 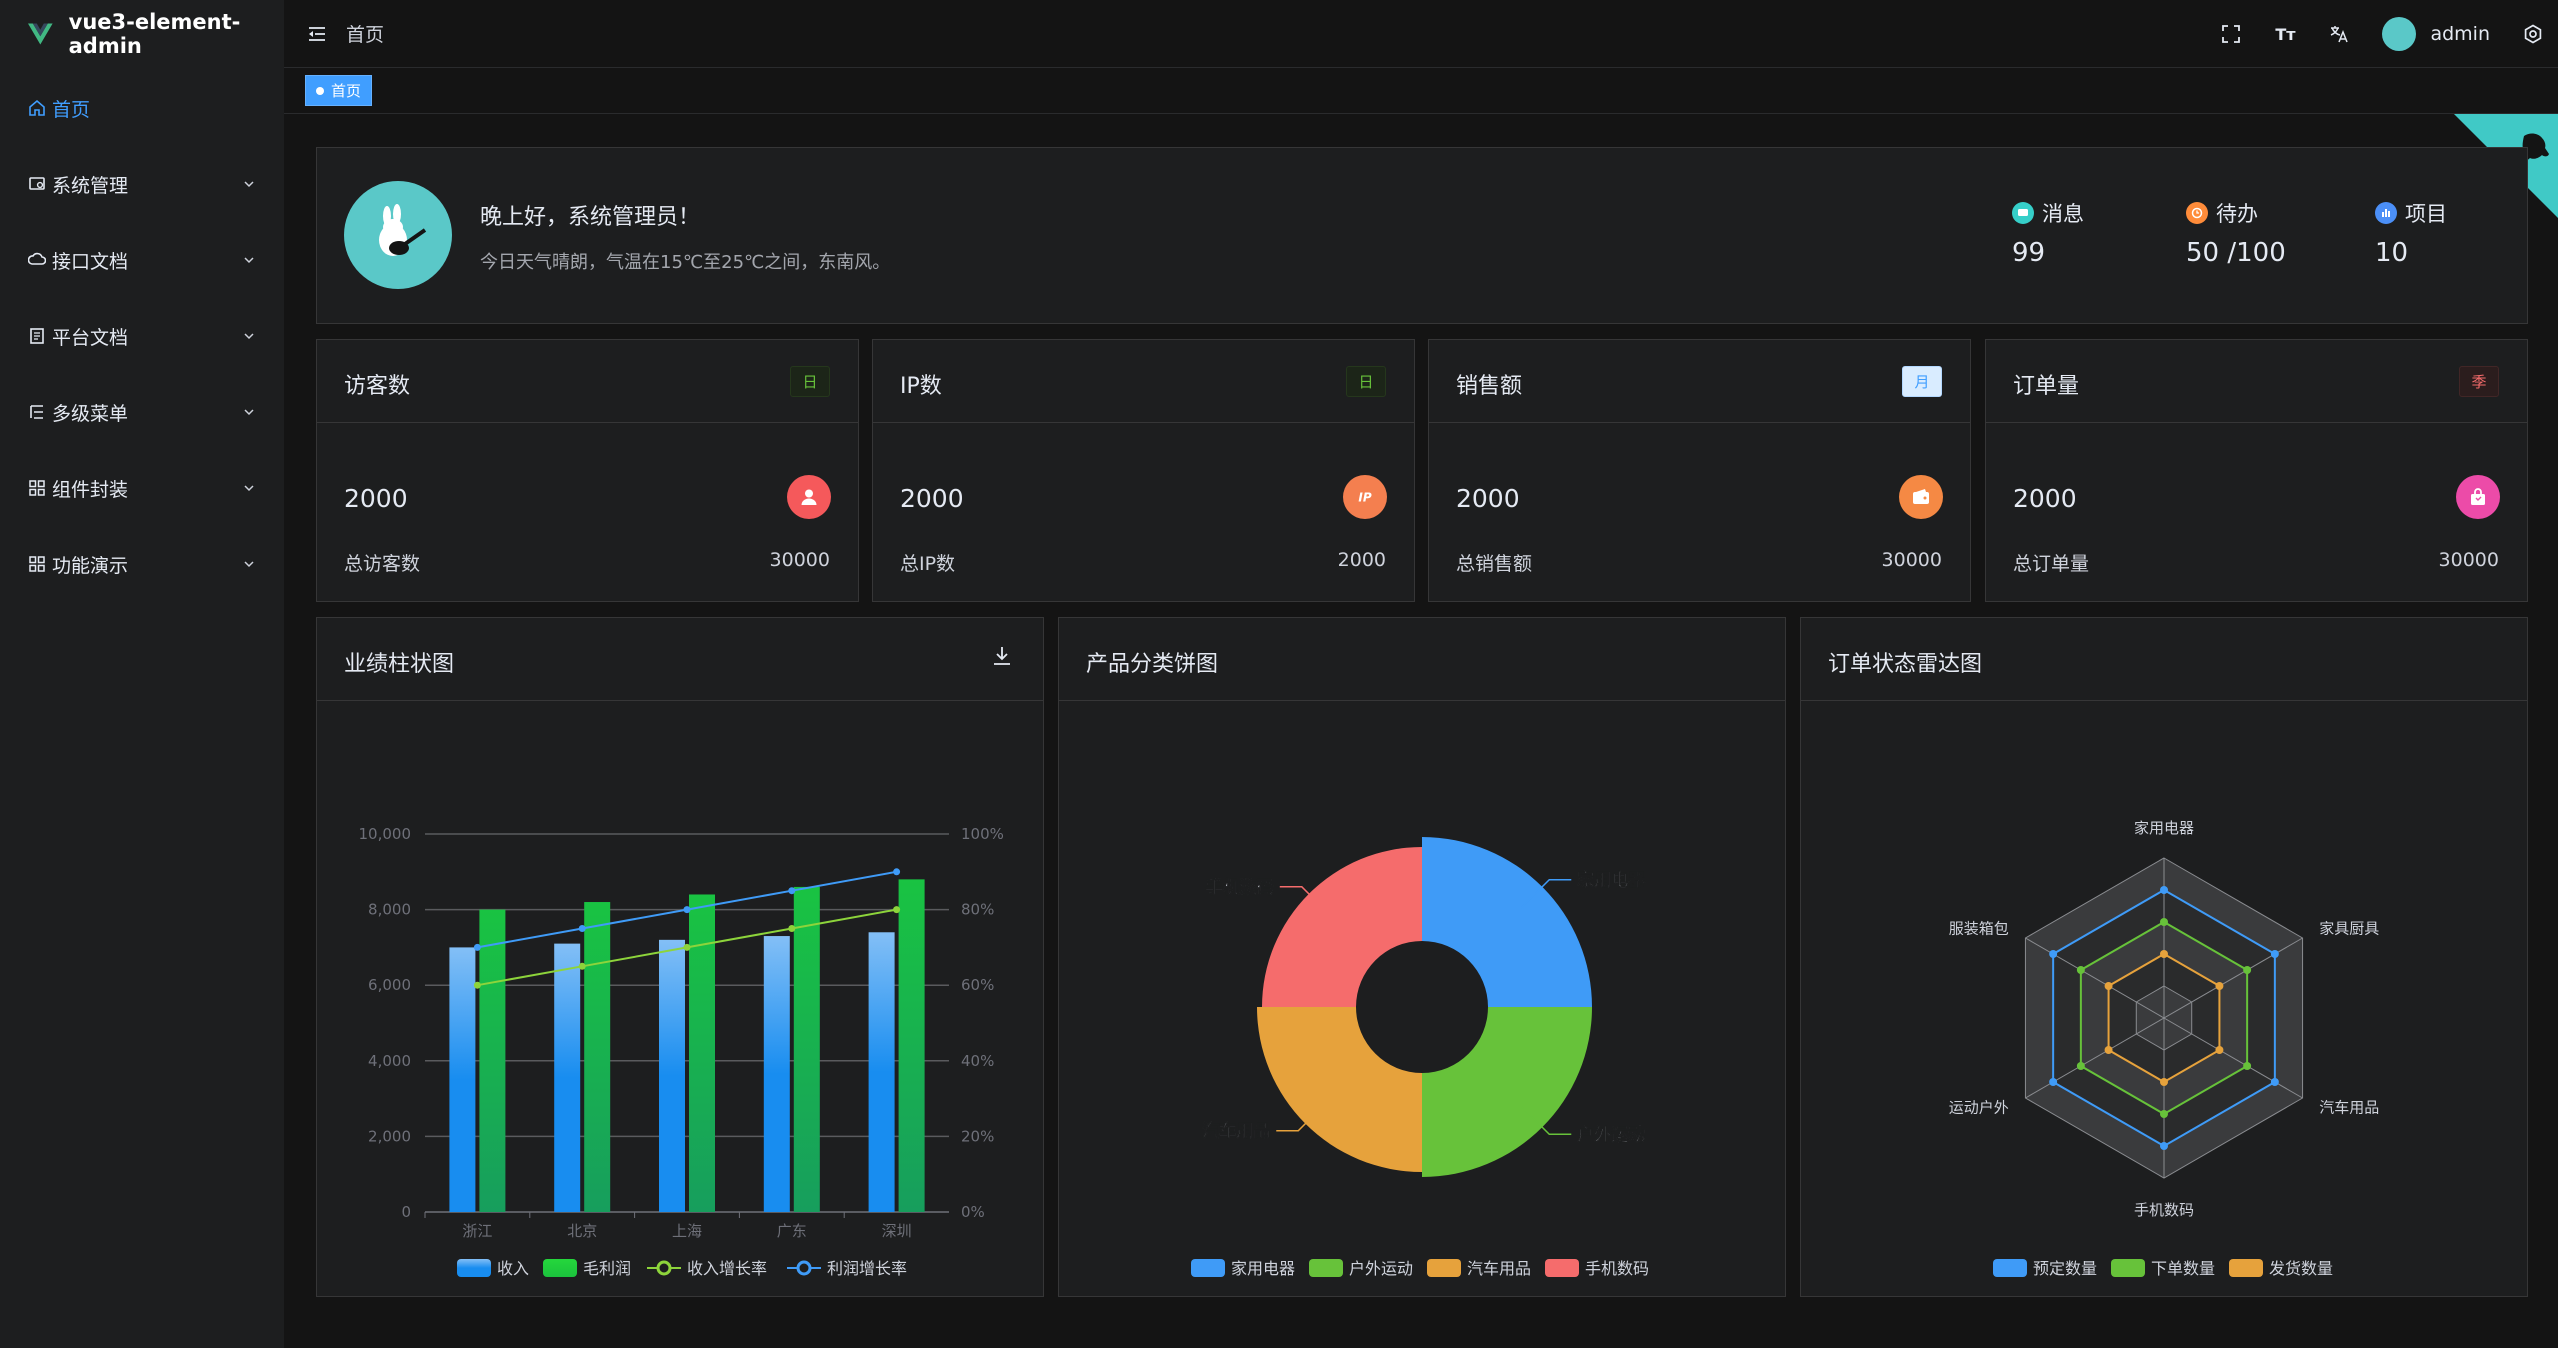 What do you see at coordinates (727, 1268) in the screenshot?
I see `legend-label: 收入增长率` at bounding box center [727, 1268].